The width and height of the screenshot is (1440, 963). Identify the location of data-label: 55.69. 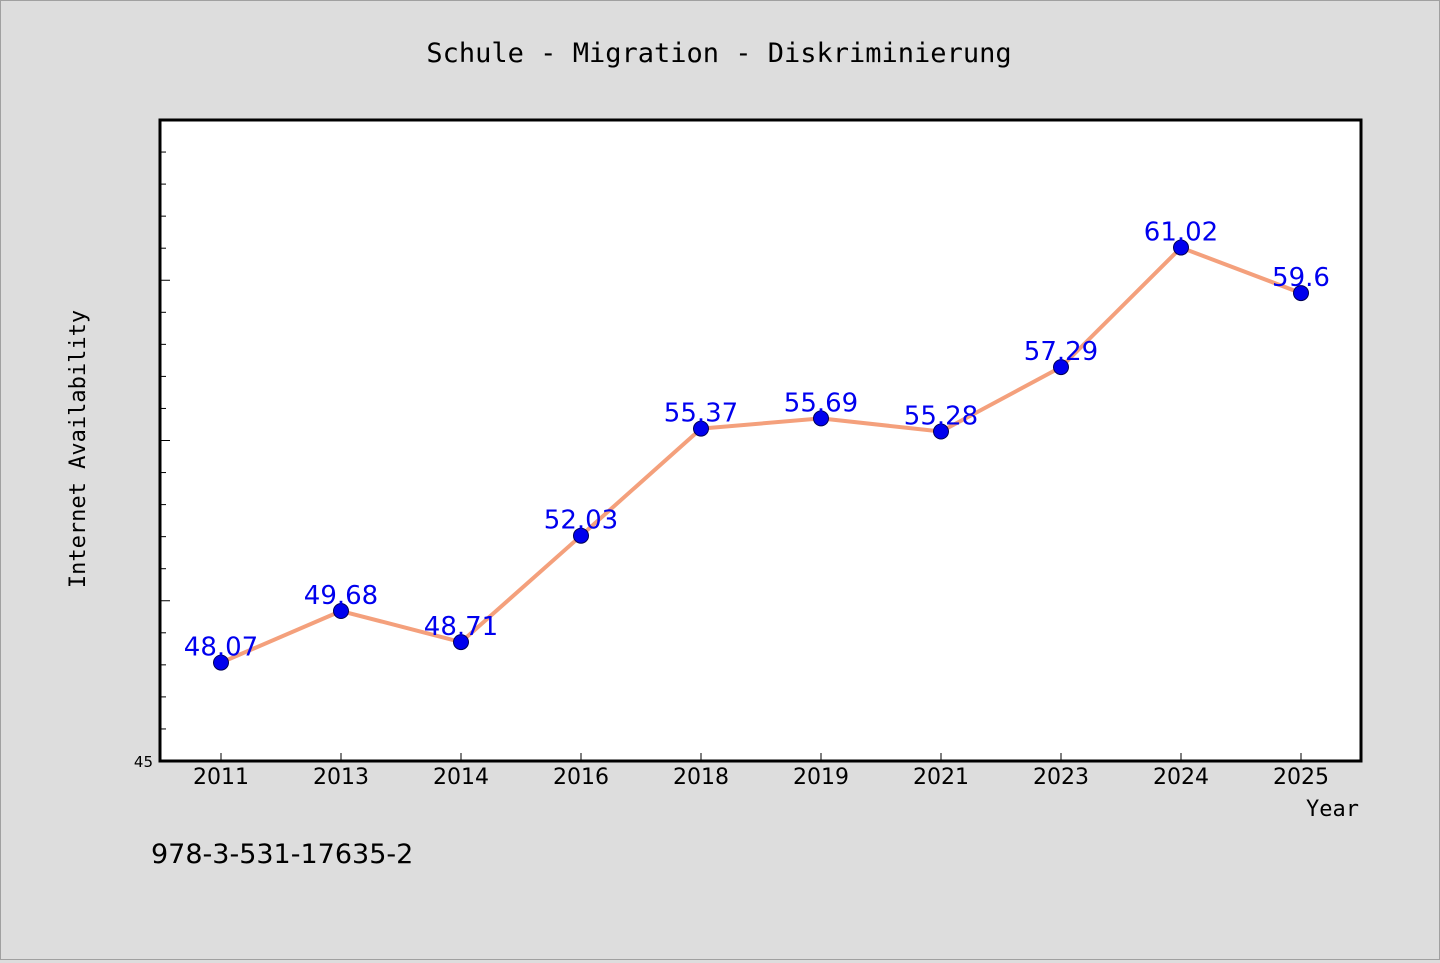
(821, 403).